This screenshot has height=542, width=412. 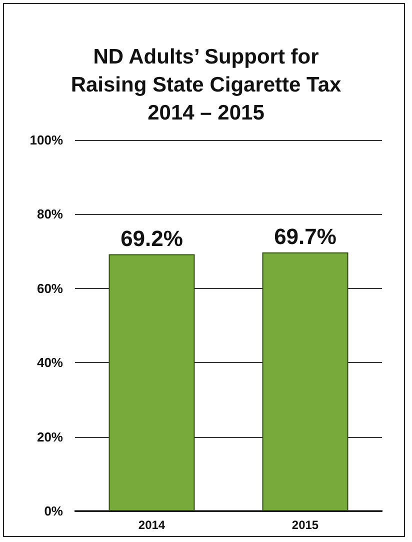 I want to click on x-tick-label: 2015, so click(x=305, y=525).